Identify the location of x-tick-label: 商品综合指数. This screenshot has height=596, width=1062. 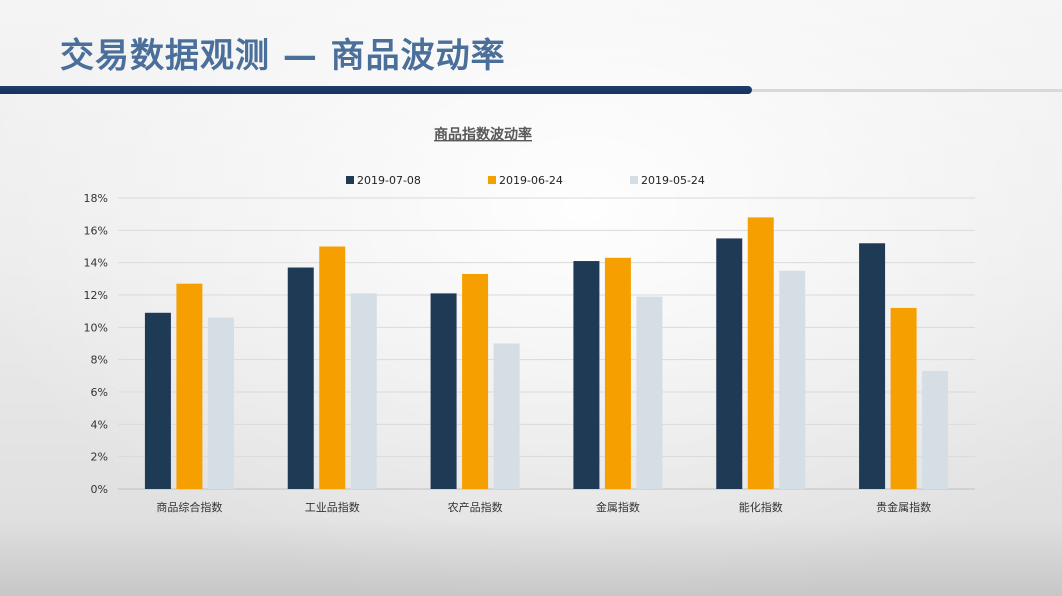
(189, 507).